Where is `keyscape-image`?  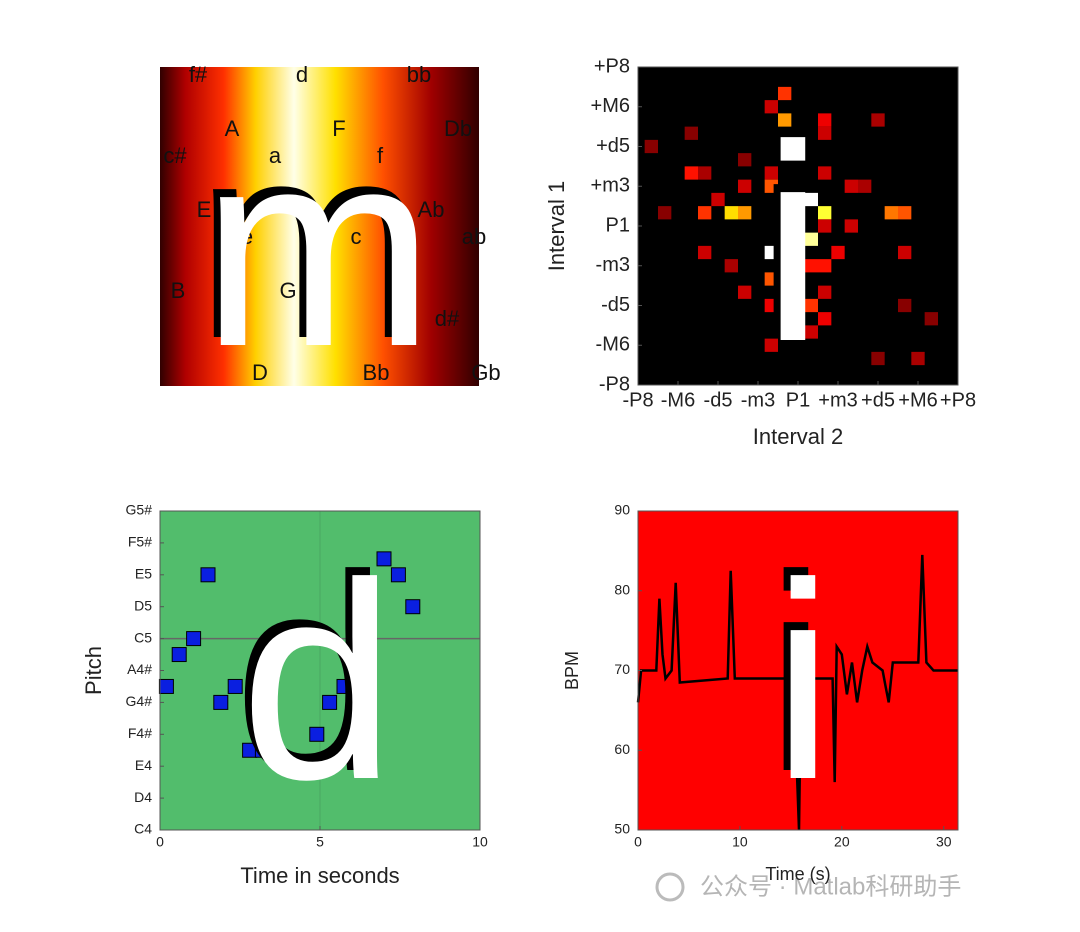 keyscape-image is located at coordinates (319, 226).